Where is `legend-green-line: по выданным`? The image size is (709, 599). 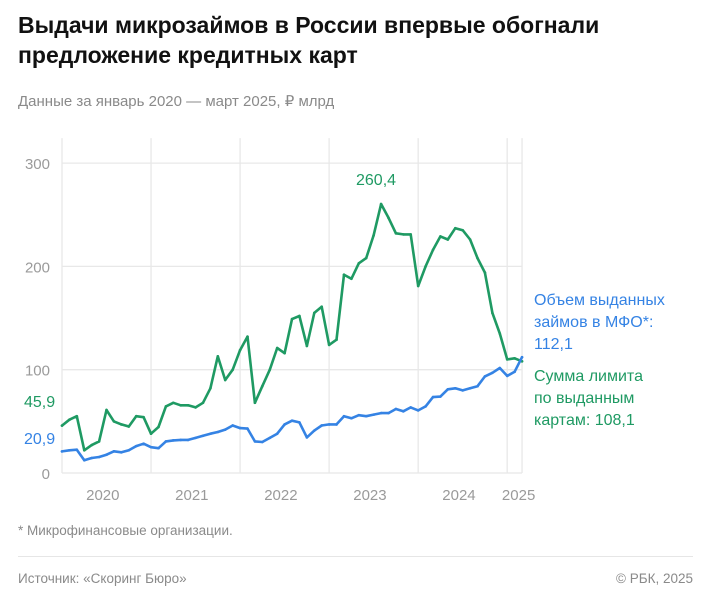
legend-green-line: по выданным is located at coordinates (584, 398).